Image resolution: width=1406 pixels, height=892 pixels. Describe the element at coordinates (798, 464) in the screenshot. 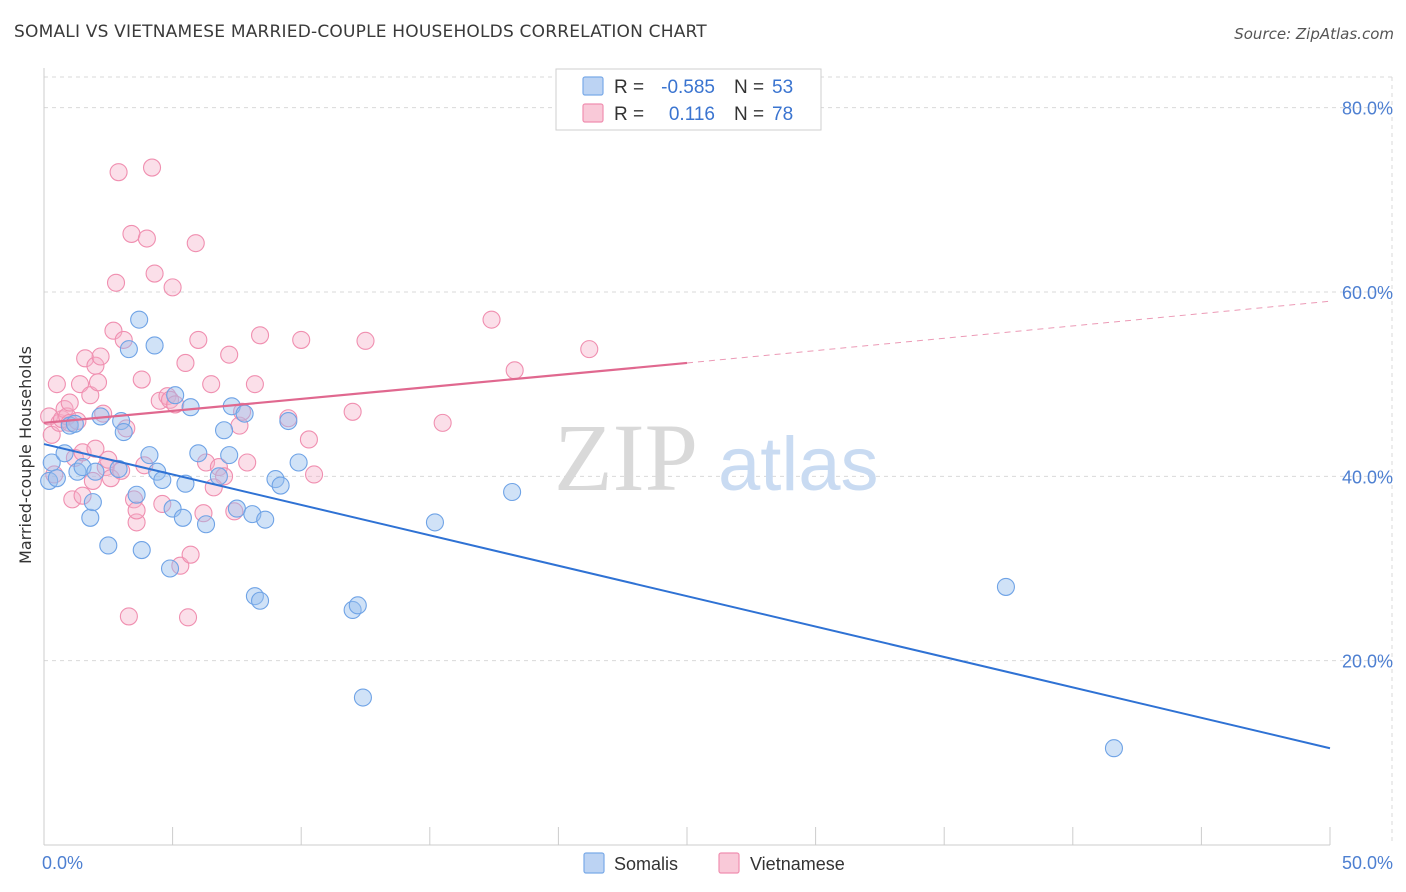

I see `watermark-atlas: atlas` at that location.